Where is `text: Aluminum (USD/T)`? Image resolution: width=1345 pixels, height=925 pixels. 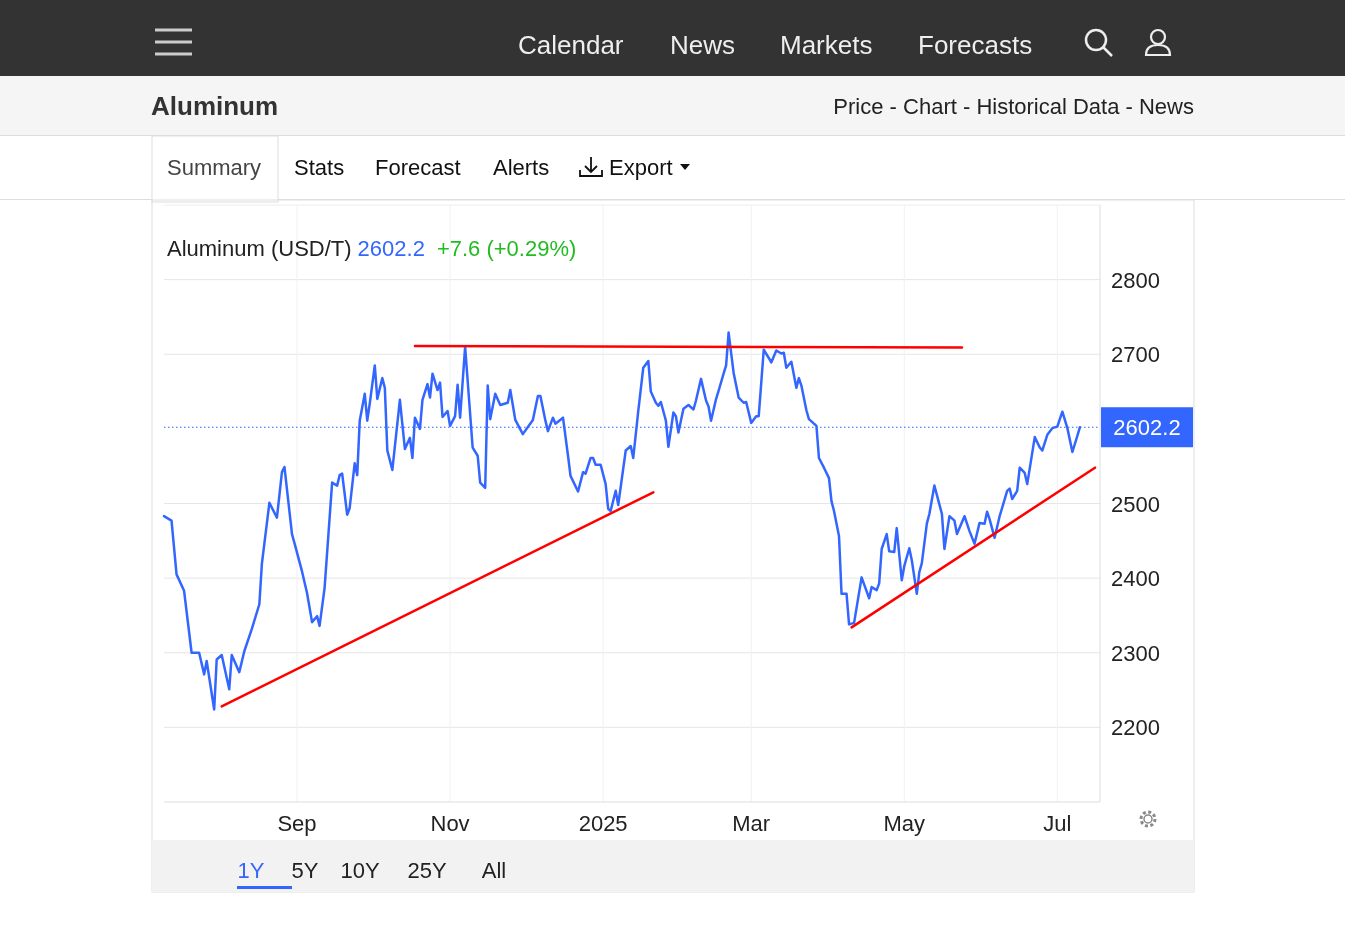
text: Aluminum (USD/T) is located at coordinates (259, 248).